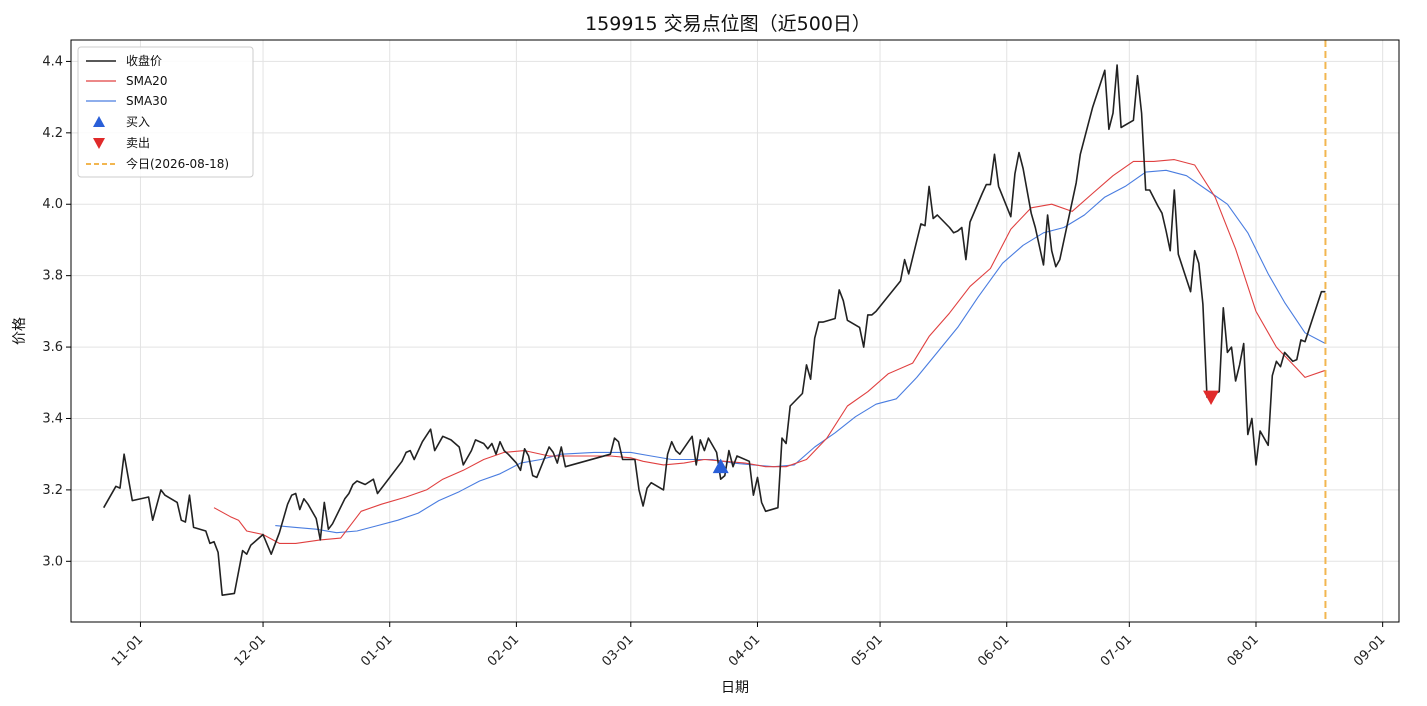  Describe the element at coordinates (728, 24) in the screenshot. I see `chart-title: 159915 交易点位图（近500日）` at that location.